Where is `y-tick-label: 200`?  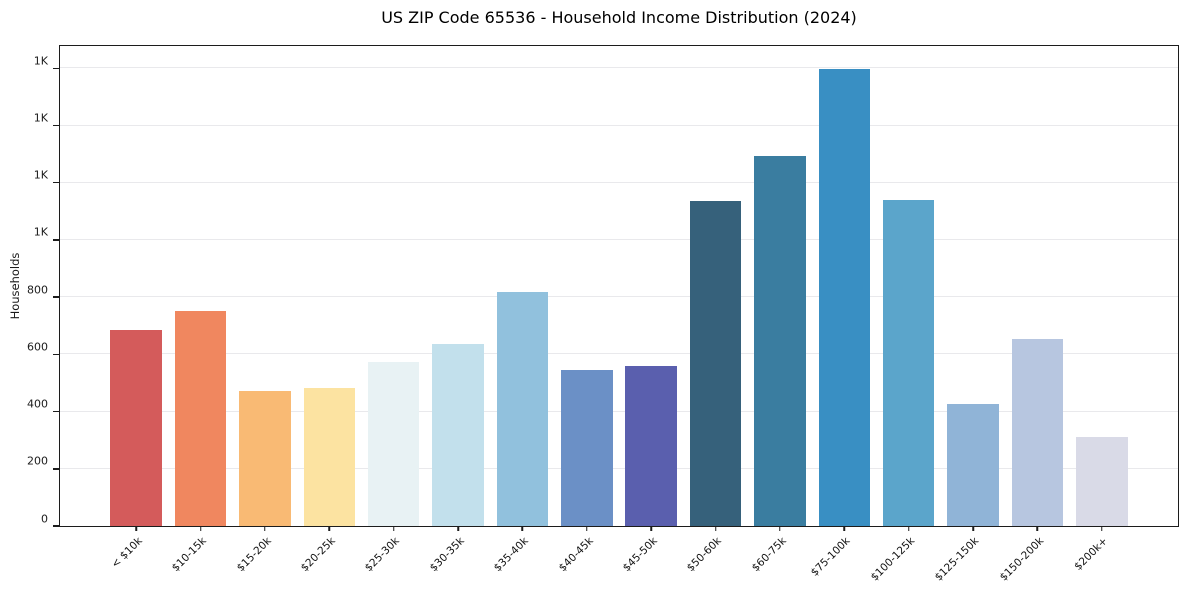
y-tick-label: 200 is located at coordinates (37, 461).